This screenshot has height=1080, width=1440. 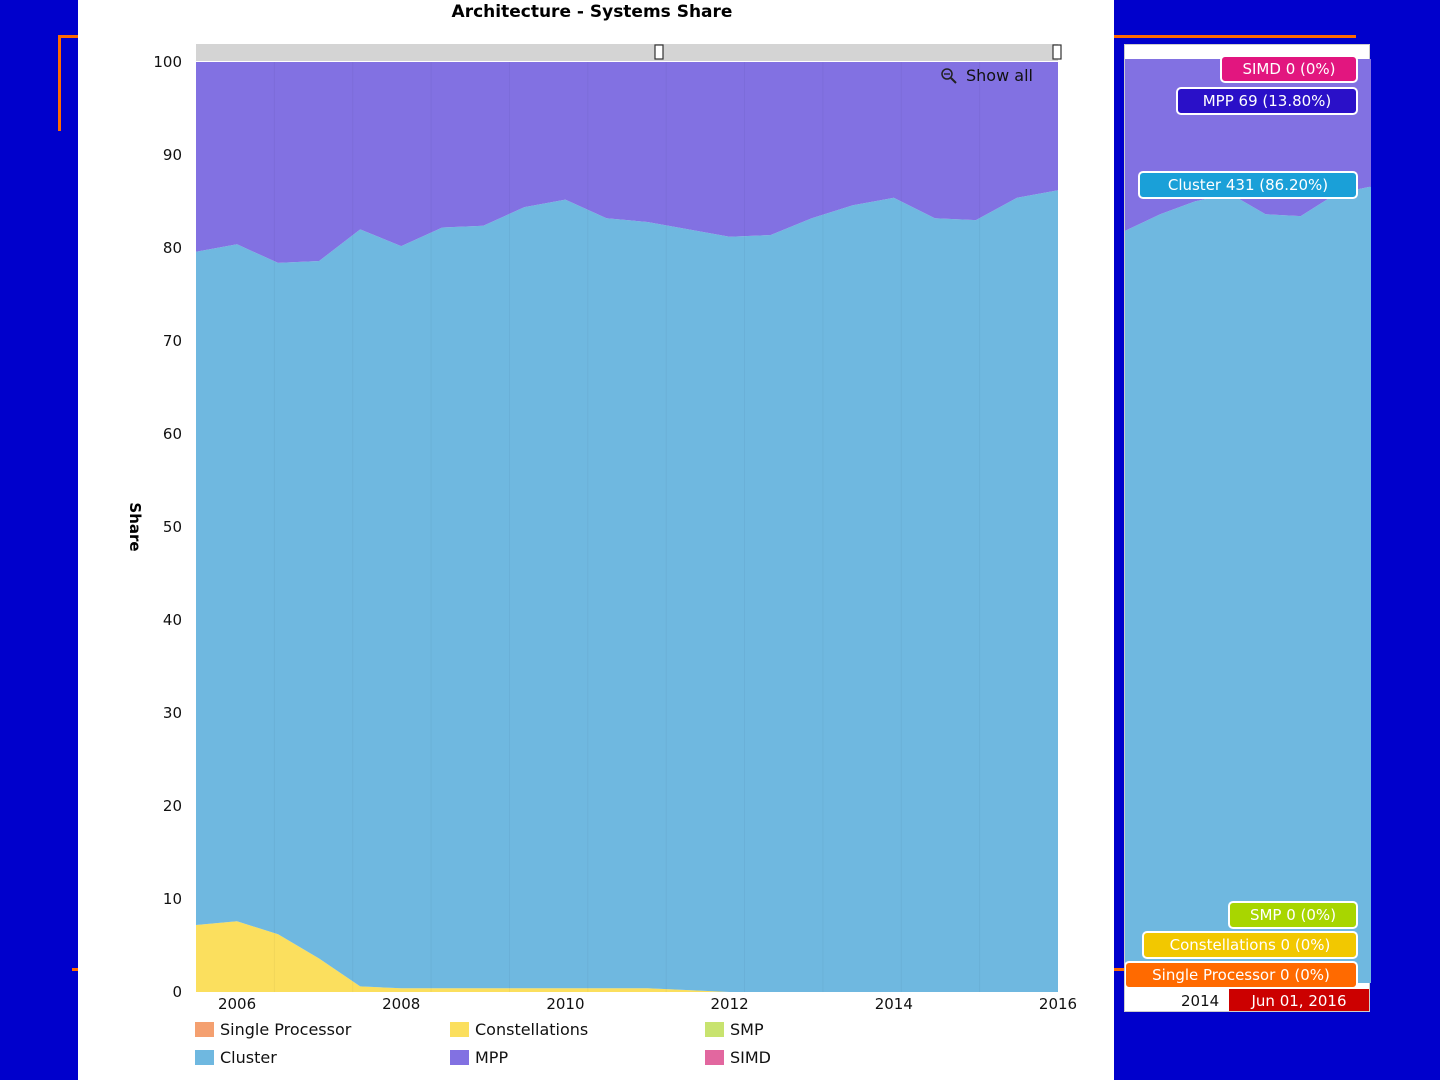 I want to click on legend-label: Single Processor, so click(x=286, y=1029).